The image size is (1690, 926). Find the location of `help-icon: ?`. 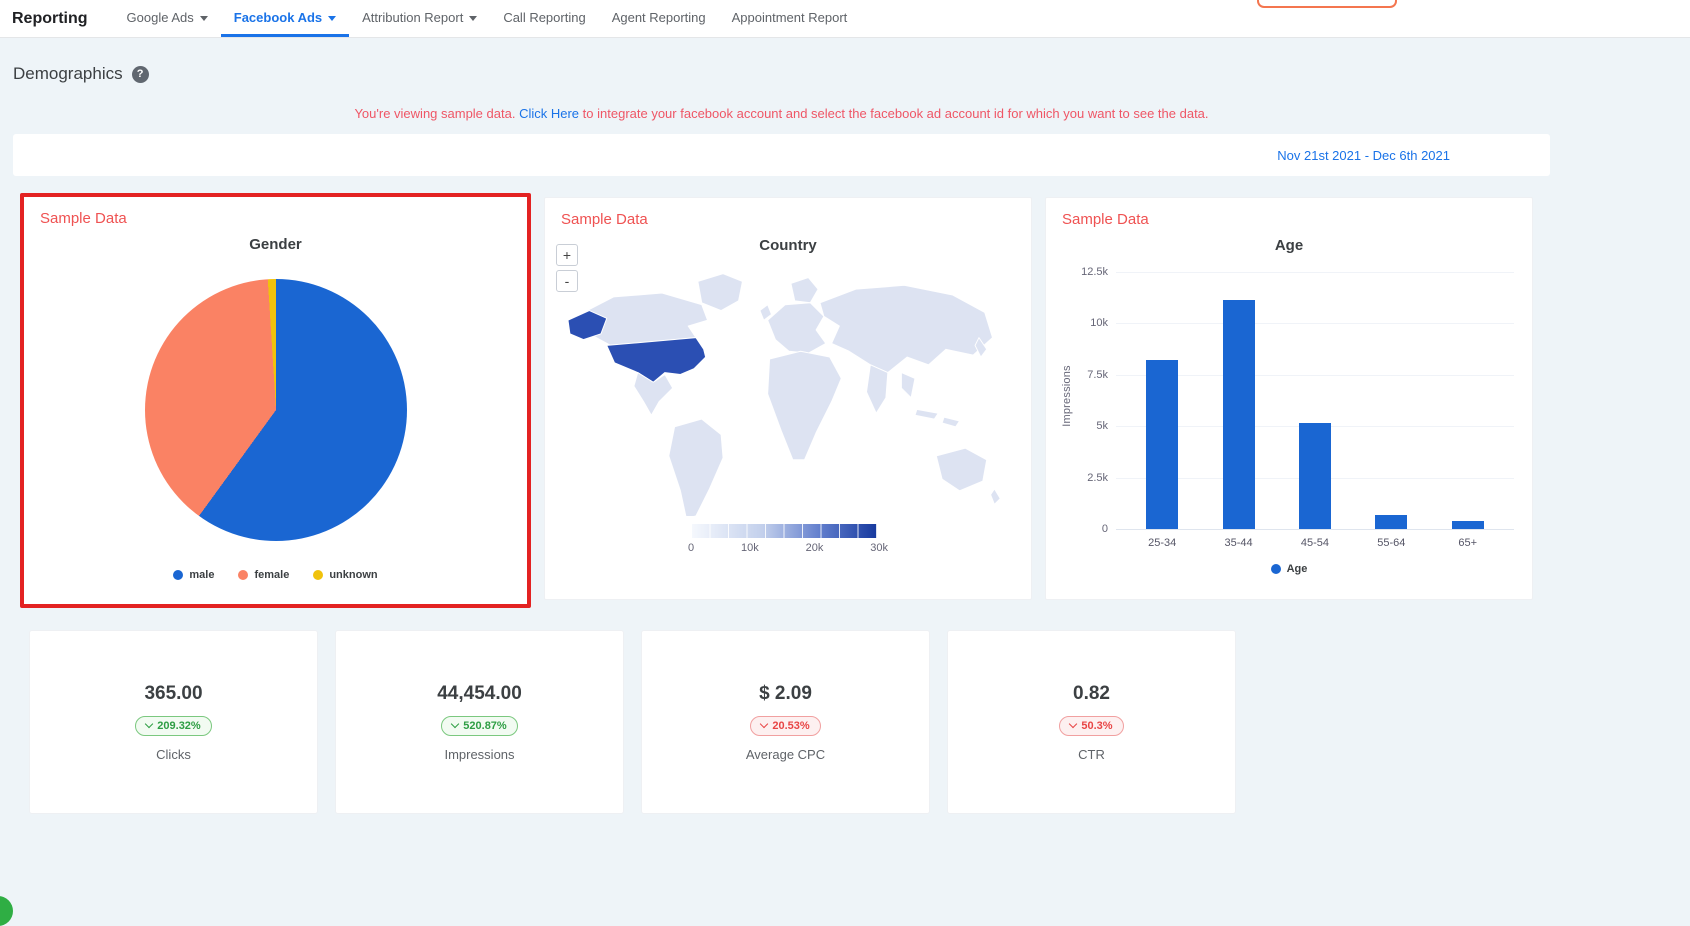

help-icon: ? is located at coordinates (140, 74).